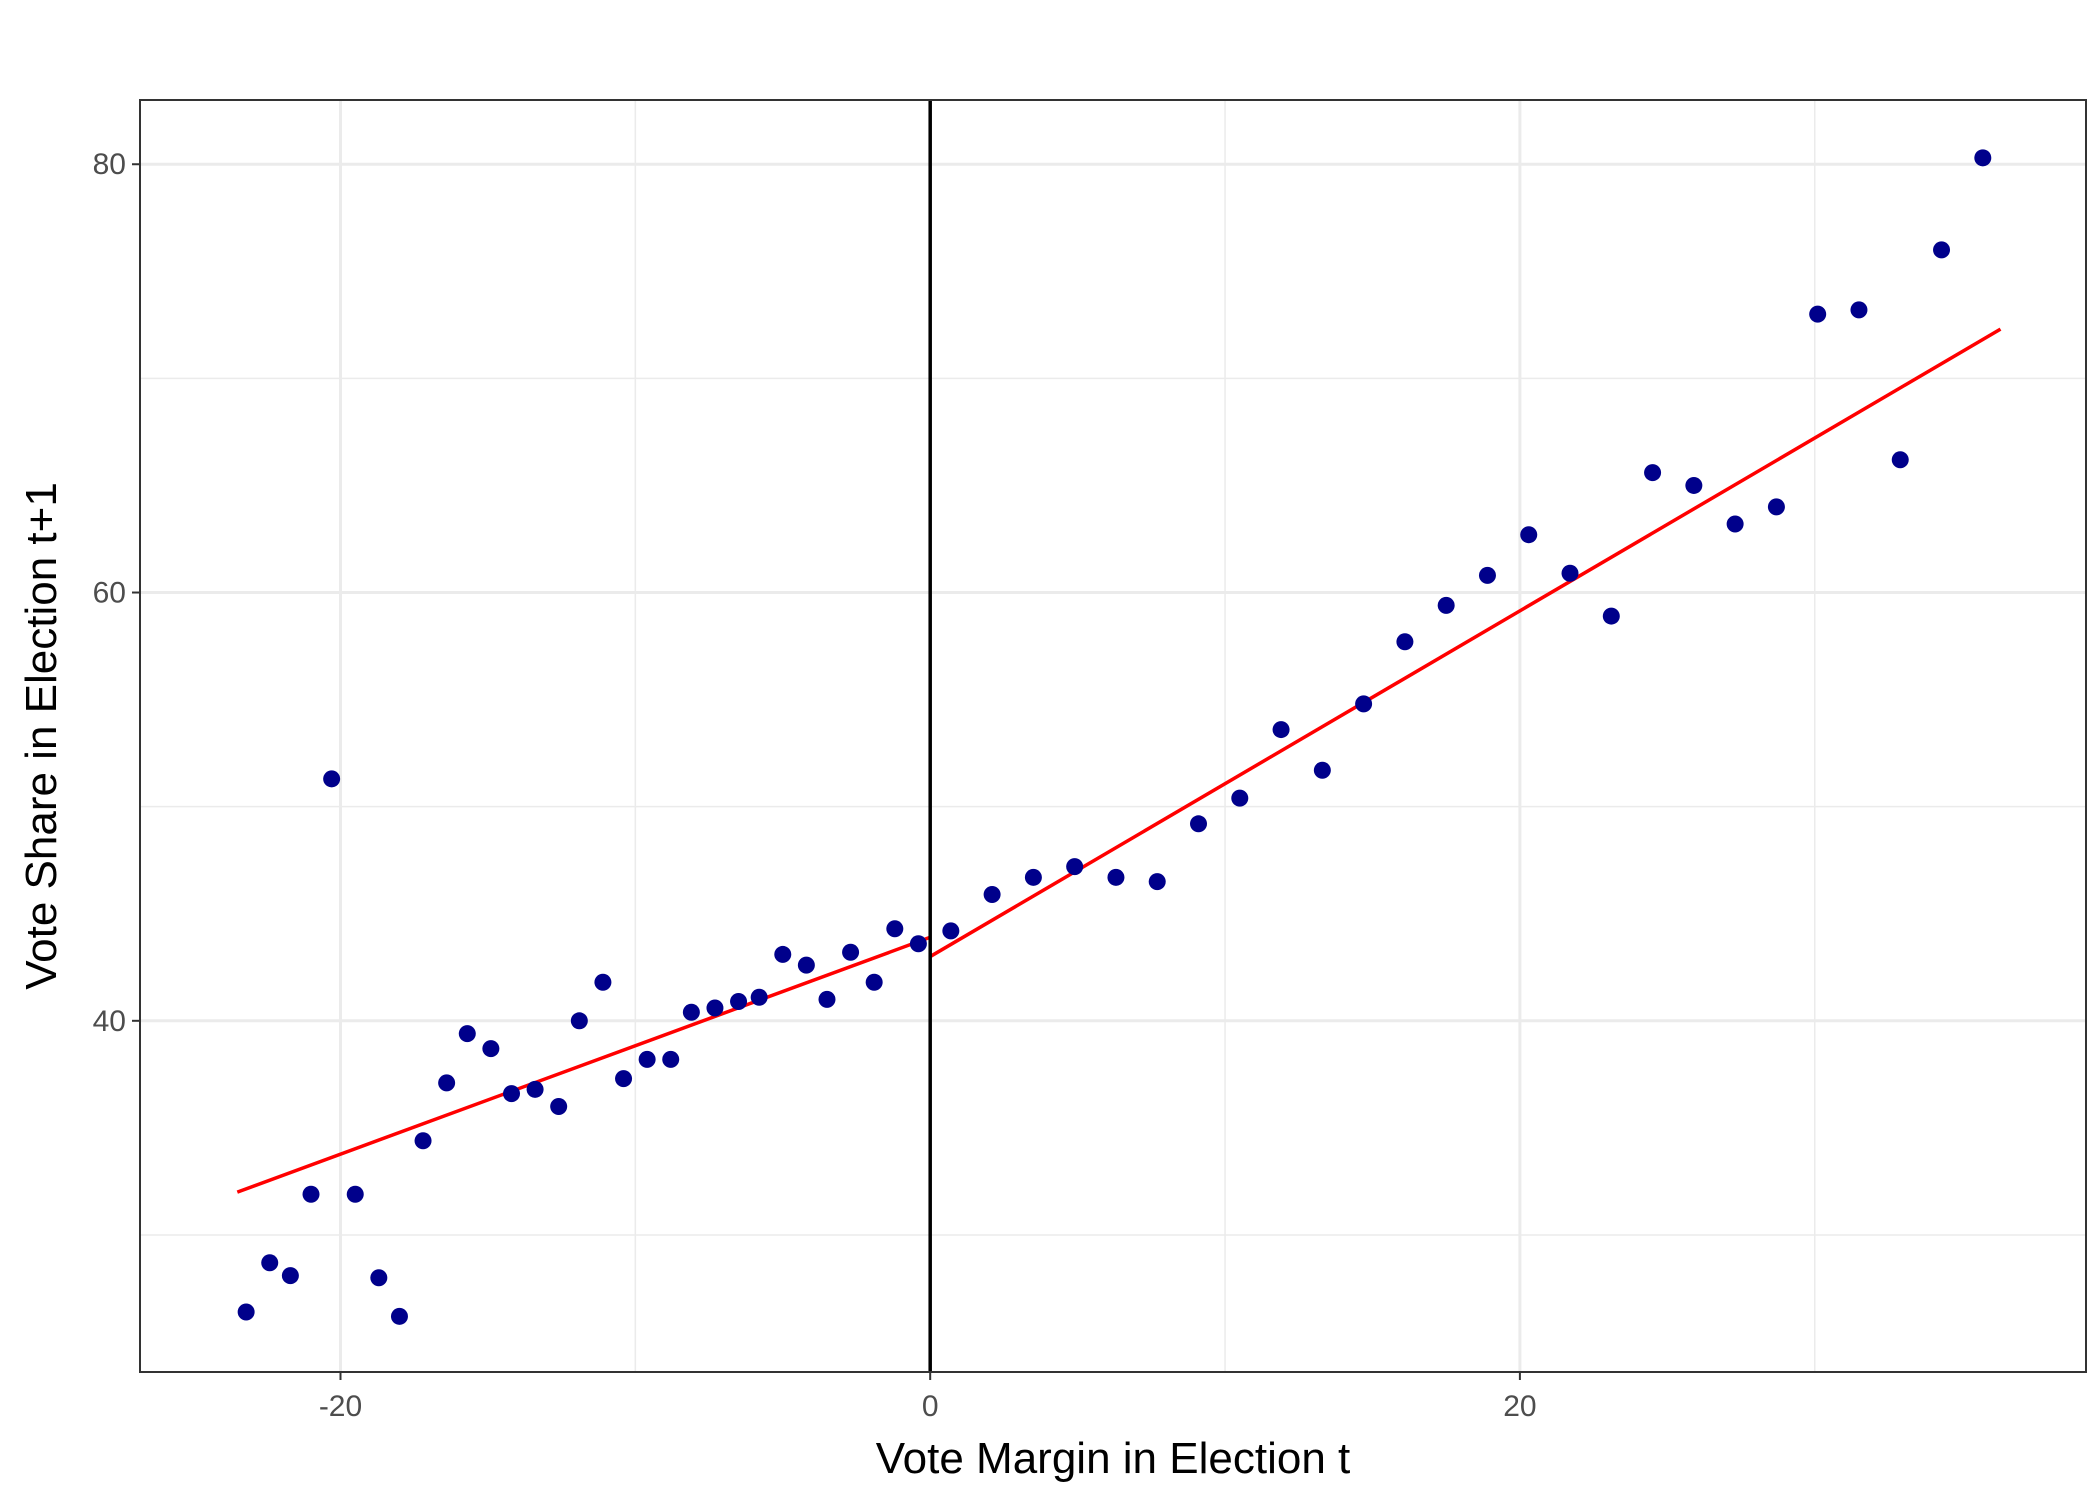 This screenshot has height=1500, width=2100. I want to click on y-axis-title: Vote Share in Election t+1, so click(41, 736).